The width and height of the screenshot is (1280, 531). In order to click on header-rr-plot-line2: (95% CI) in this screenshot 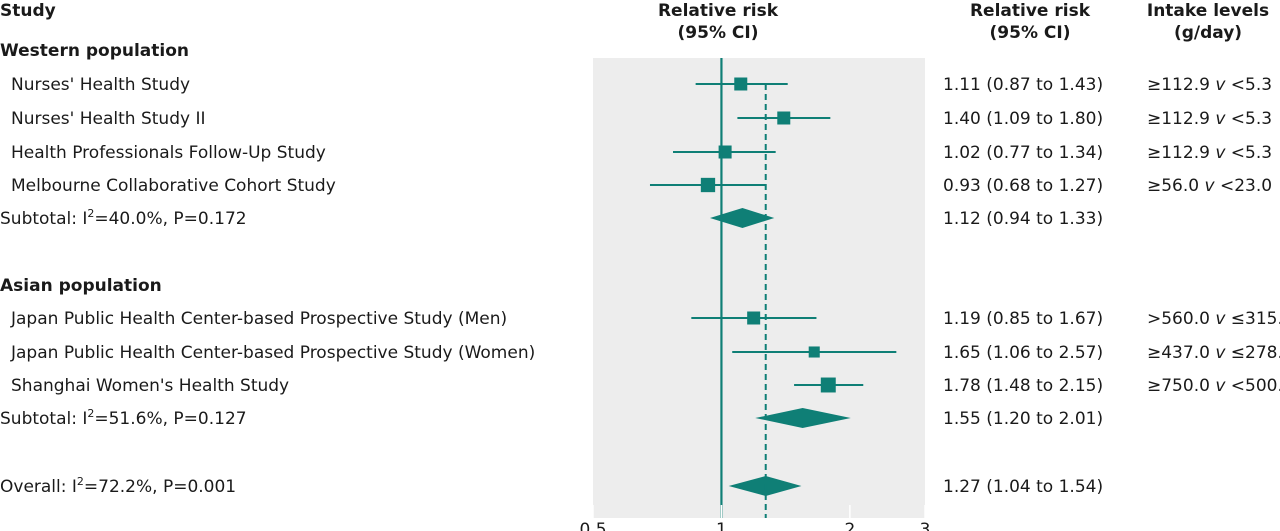, I will do `click(718, 33)`.